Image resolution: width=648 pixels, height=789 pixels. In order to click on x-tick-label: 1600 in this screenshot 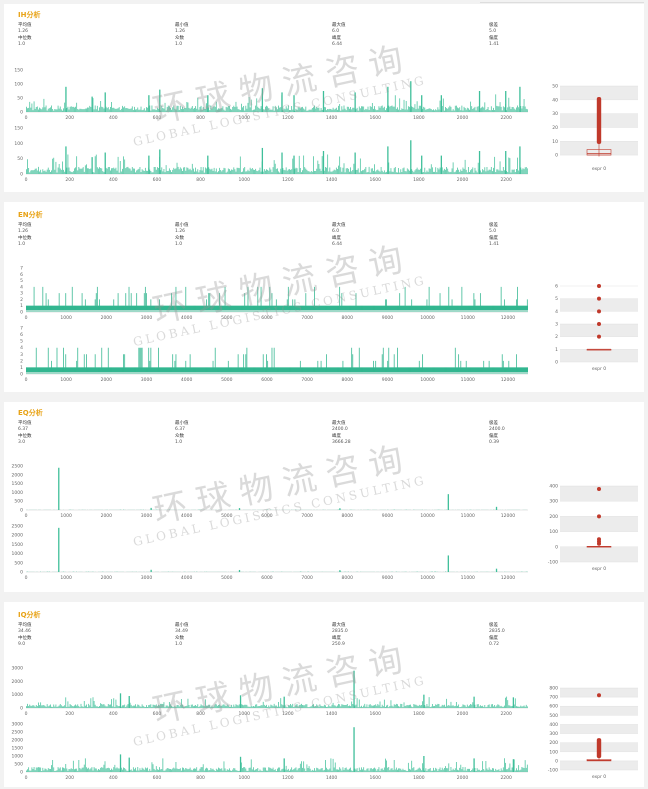, I will do `click(375, 180)`.